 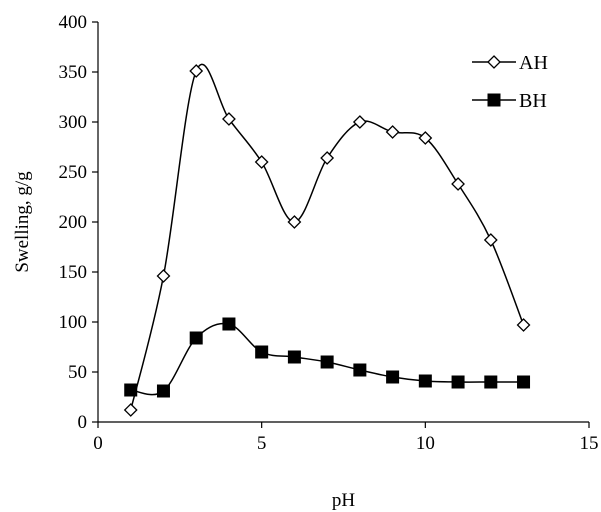 What do you see at coordinates (509, 101) in the screenshot?
I see `legend-item-bh: BH` at bounding box center [509, 101].